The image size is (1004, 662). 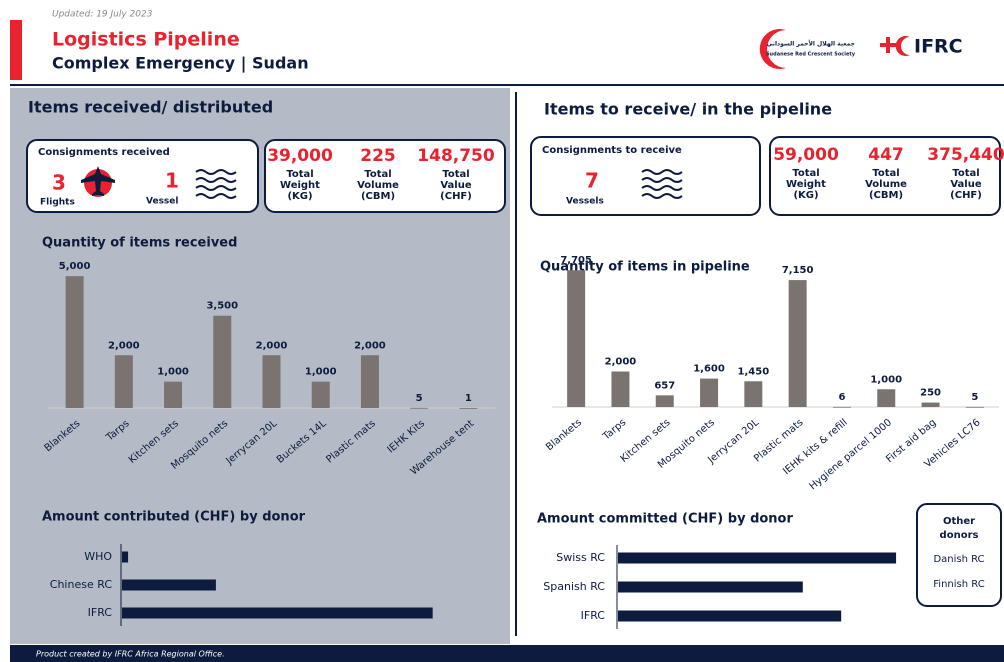 I want to click on consignments-title: Consignments received, so click(x=104, y=152).